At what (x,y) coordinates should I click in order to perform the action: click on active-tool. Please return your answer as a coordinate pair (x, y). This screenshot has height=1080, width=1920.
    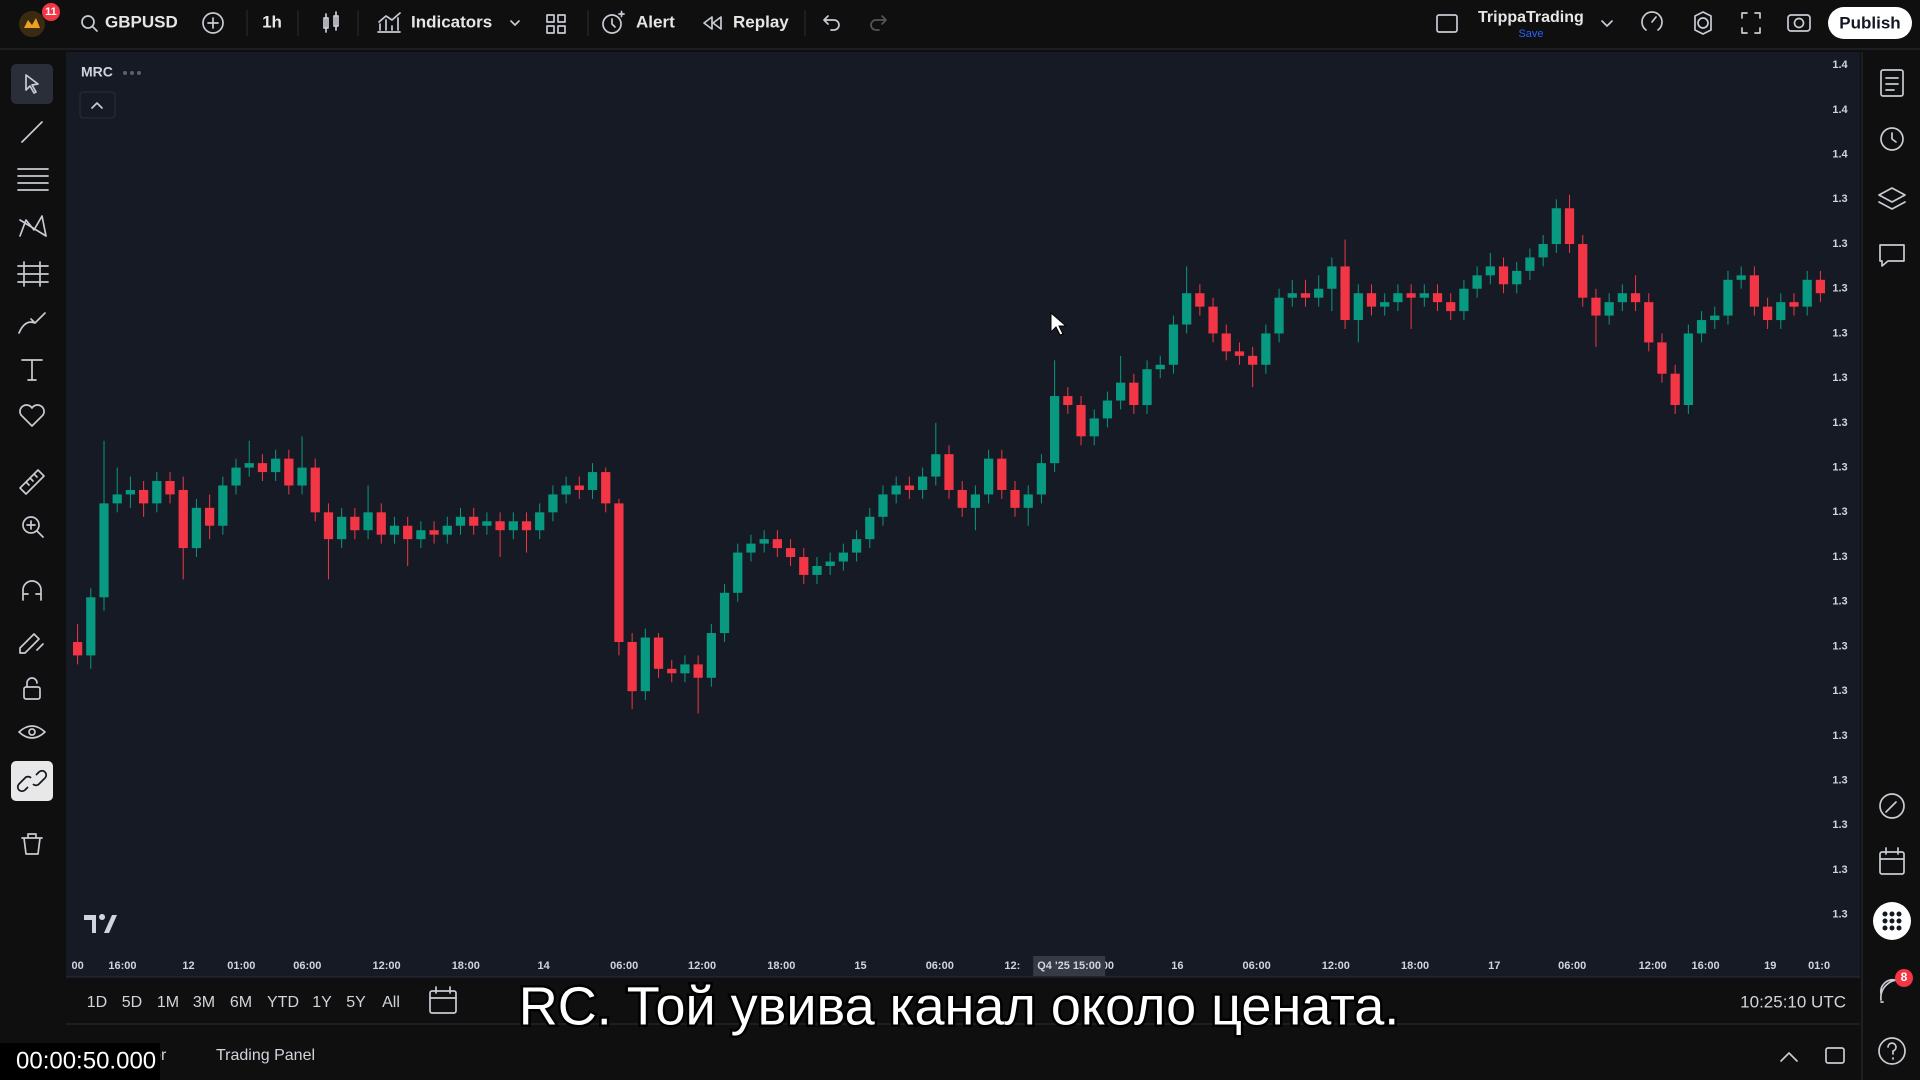
    Looking at the image, I should click on (32, 84).